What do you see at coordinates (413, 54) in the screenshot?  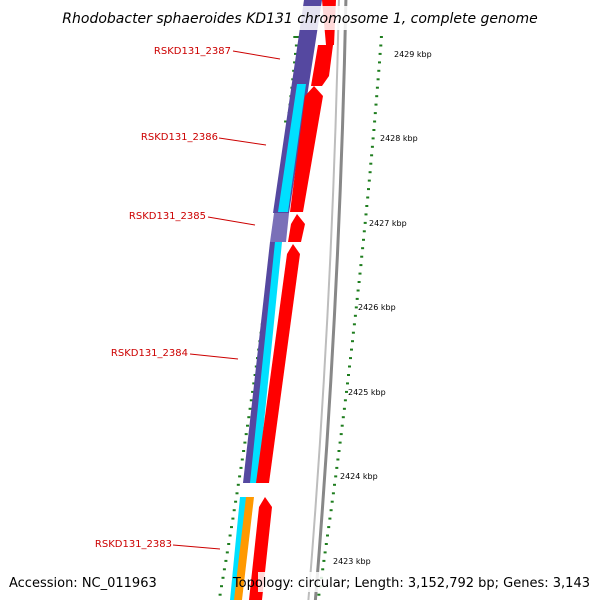 I see `kbp-label: 2429 kbp` at bounding box center [413, 54].